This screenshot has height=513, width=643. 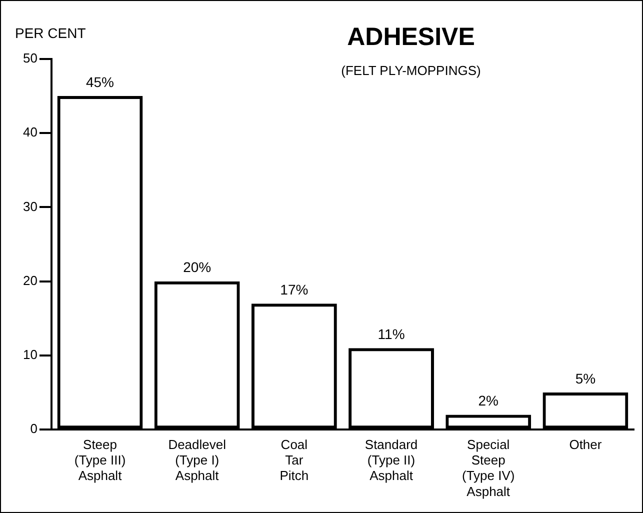 What do you see at coordinates (391, 334) in the screenshot?
I see `data-label: 11%` at bounding box center [391, 334].